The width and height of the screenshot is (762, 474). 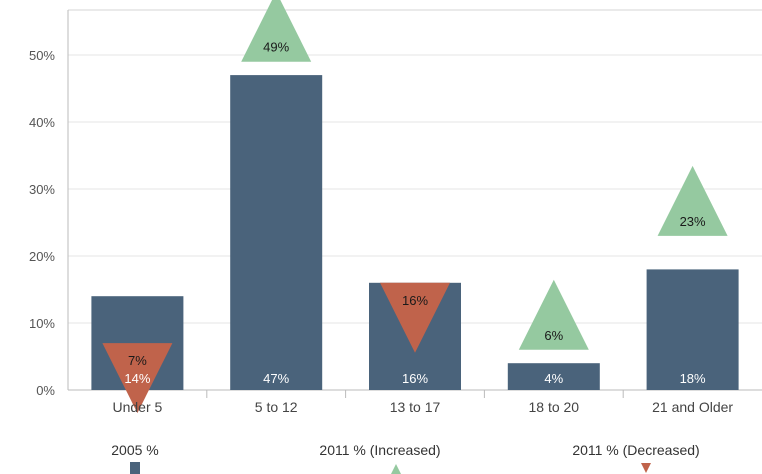 I want to click on marker-value-label: 6%, so click(x=553, y=335).